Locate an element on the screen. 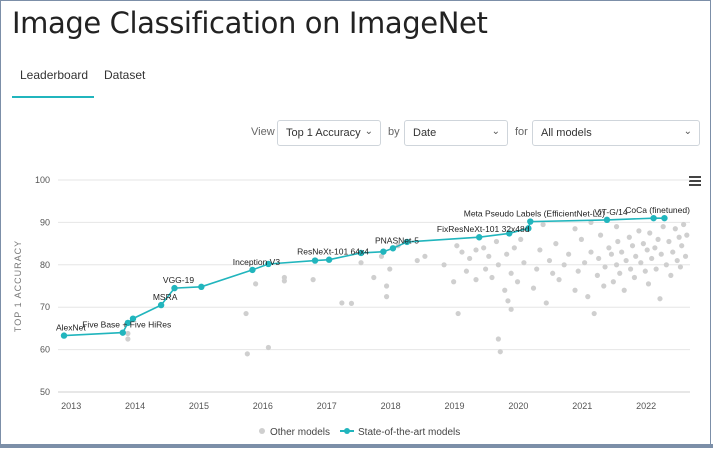 Image resolution: width=713 pixels, height=450 pixels. for-select-value: All models is located at coordinates (566, 133).